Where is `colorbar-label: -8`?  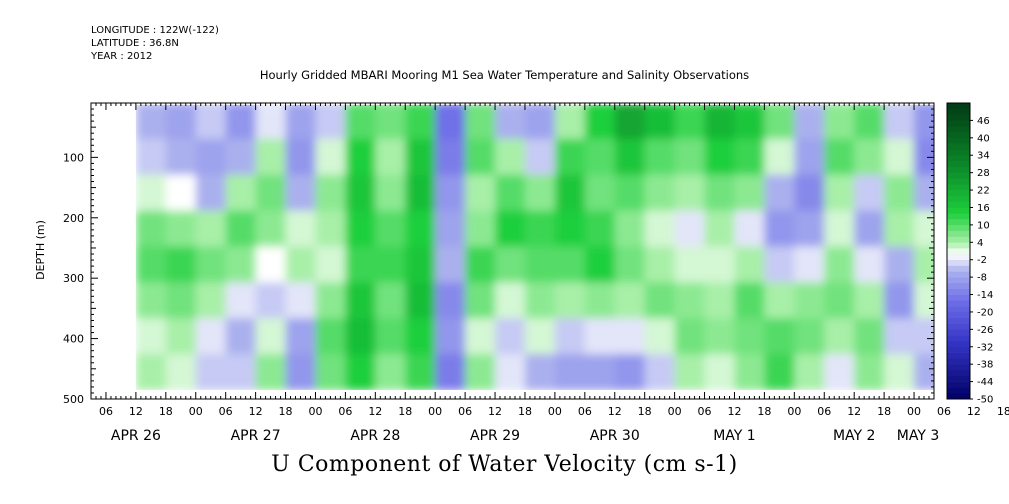 colorbar-label: -8 is located at coordinates (982, 278).